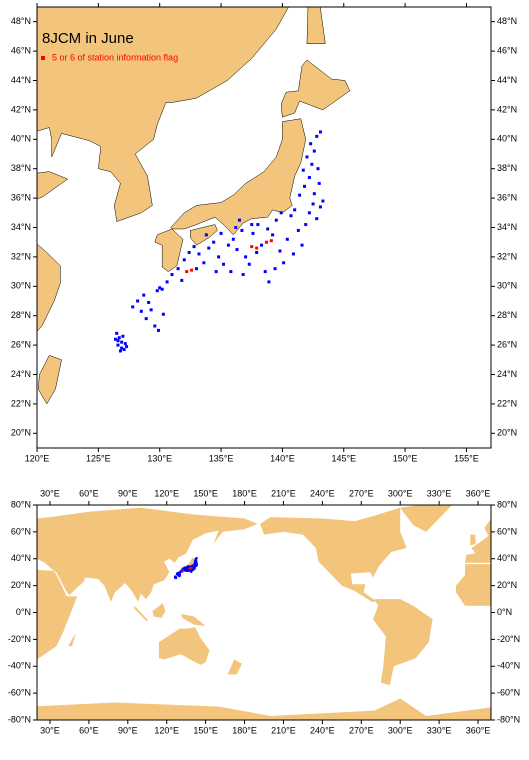  What do you see at coordinates (400, 493) in the screenshot?
I see `x-tick-label: 300°E` at bounding box center [400, 493].